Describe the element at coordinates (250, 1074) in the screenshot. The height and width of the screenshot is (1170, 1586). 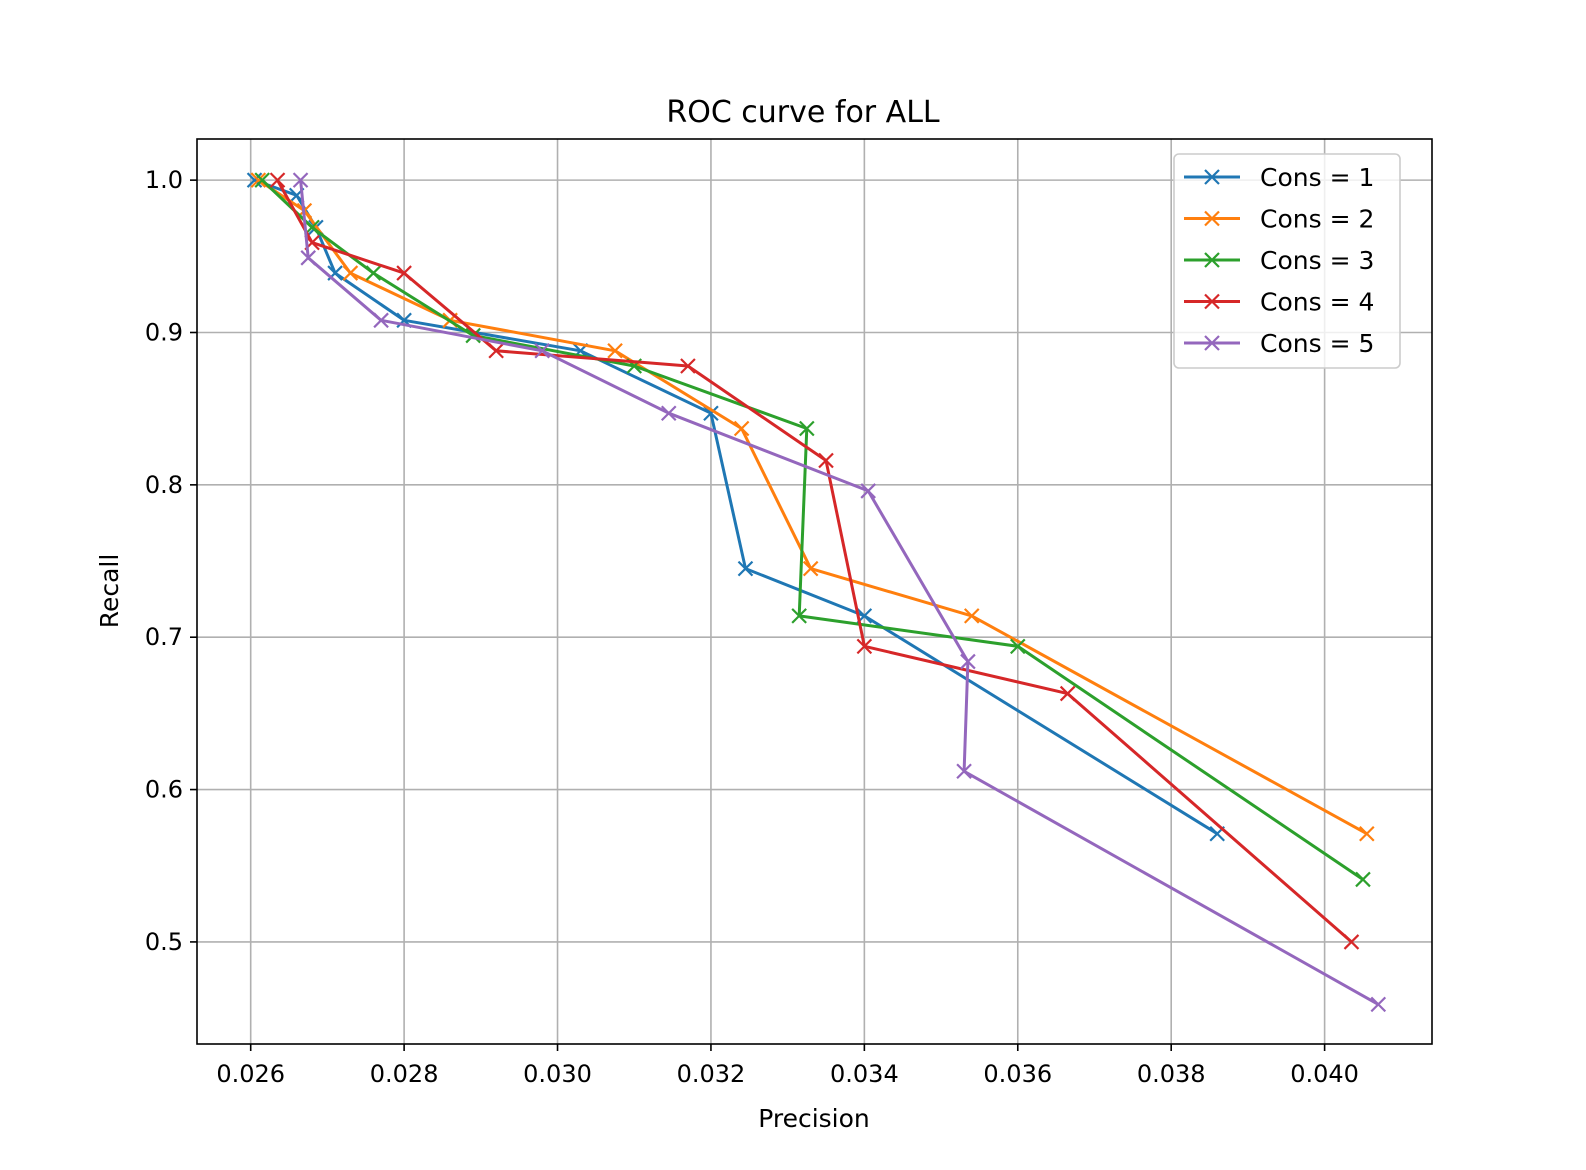
I see `x-tick-label: 0.026` at that location.